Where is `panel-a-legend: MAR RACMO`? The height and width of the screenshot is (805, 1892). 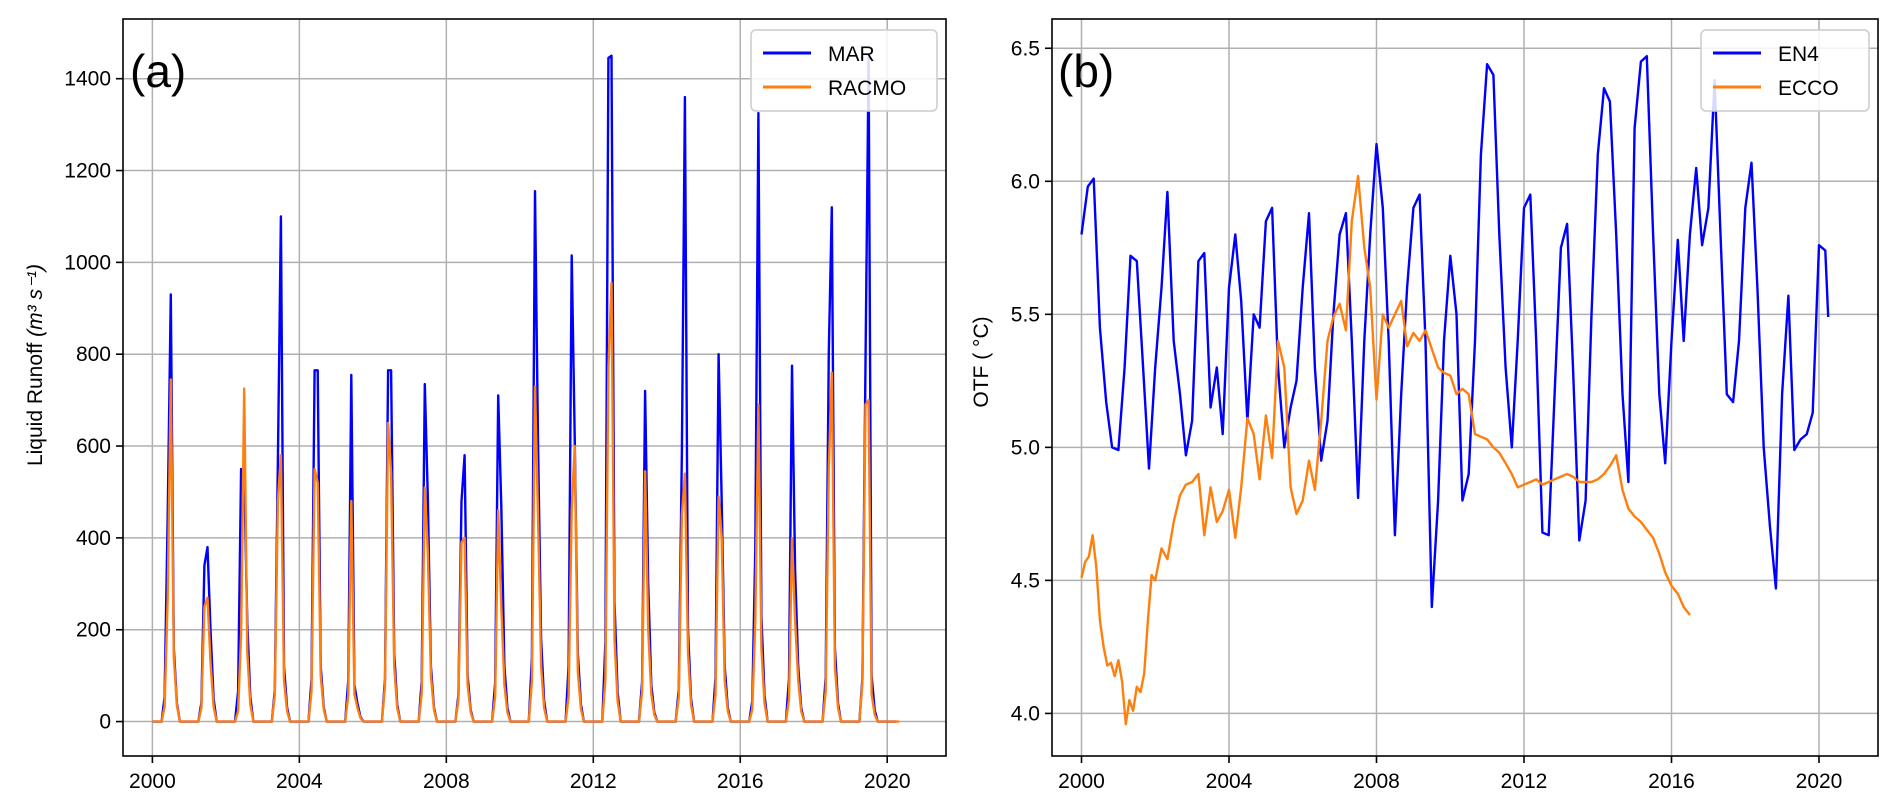 panel-a-legend: MAR RACMO is located at coordinates (844, 70).